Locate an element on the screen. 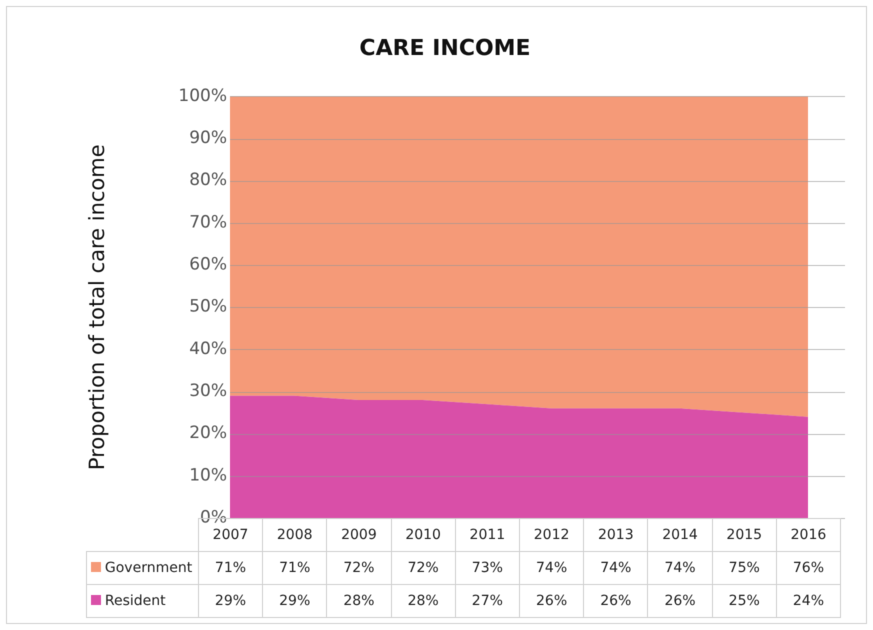 The image size is (873, 630). y-tick-label: 80% is located at coordinates (208, 180).